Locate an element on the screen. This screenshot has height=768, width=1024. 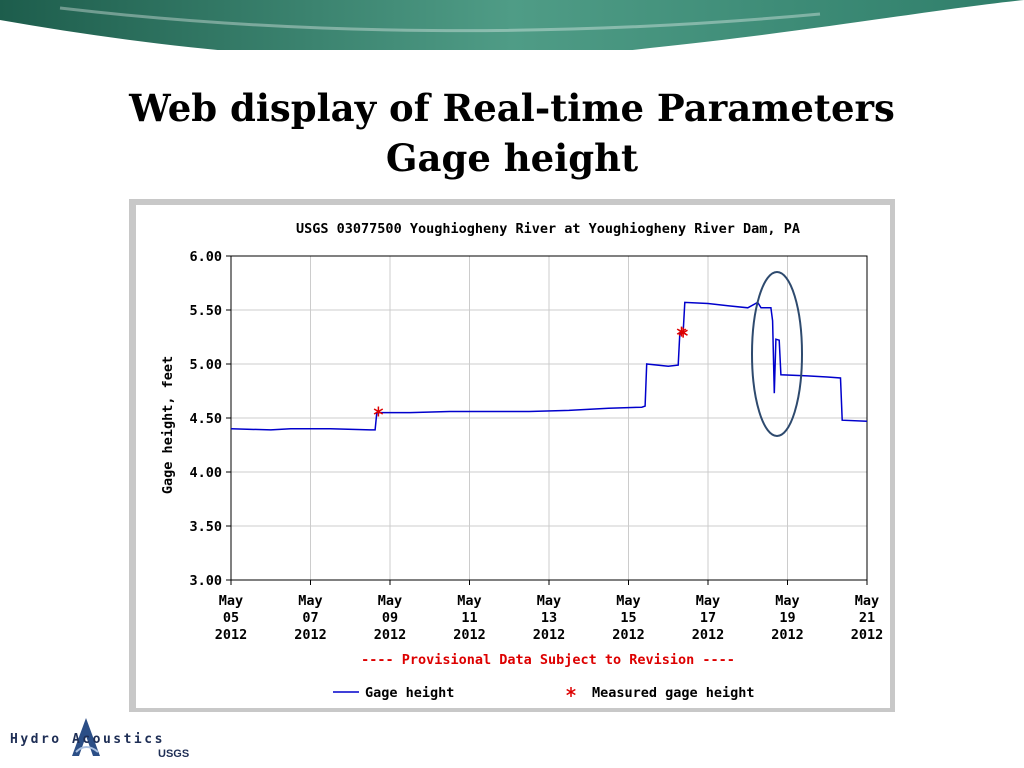
x-tick-label: 11 is located at coordinates (469, 618).